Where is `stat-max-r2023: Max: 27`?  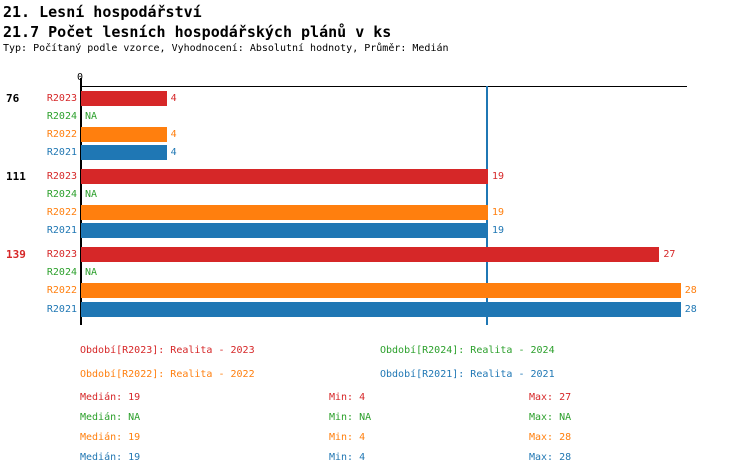 stat-max-r2023: Max: 27 is located at coordinates (550, 397).